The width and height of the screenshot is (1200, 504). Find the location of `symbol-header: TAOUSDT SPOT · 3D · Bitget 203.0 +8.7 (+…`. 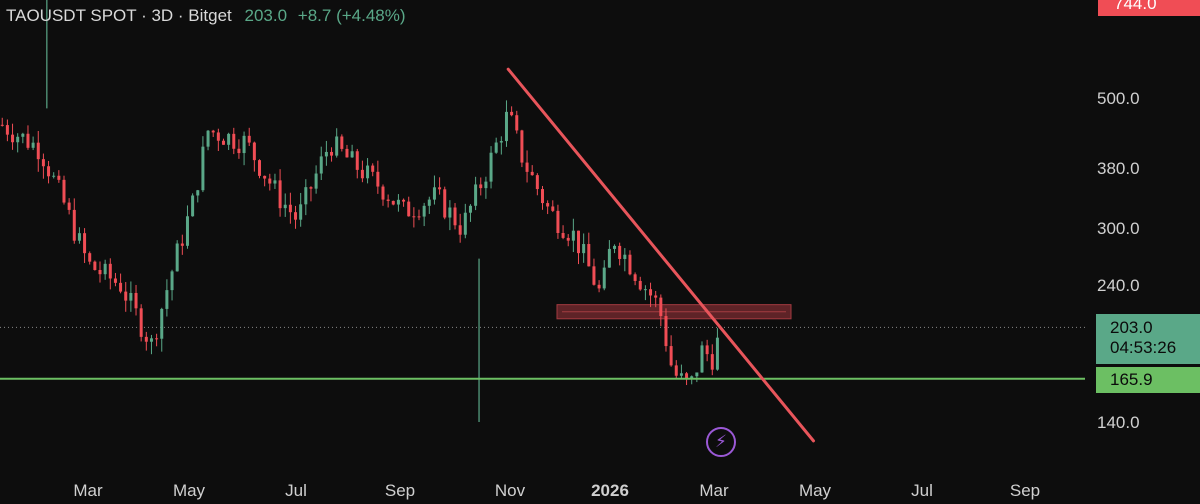

symbol-header: TAOUSDT SPOT · 3D · Bitget 203.0 +8.7 (+… is located at coordinates (206, 16).